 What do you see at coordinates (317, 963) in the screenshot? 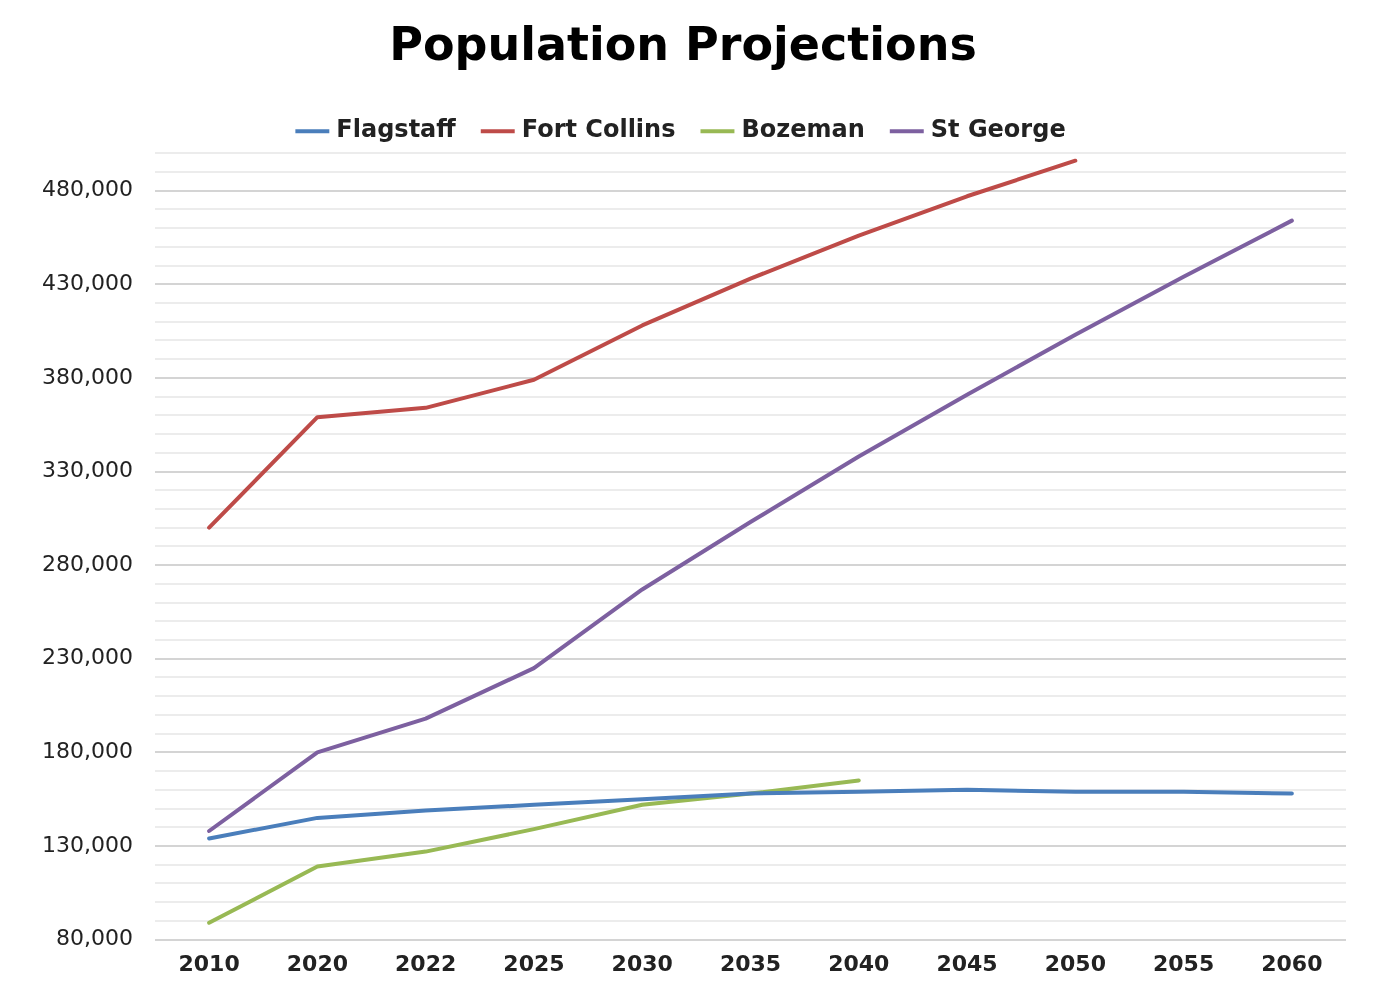
I see `x-tick-label: 2020` at bounding box center [317, 963].